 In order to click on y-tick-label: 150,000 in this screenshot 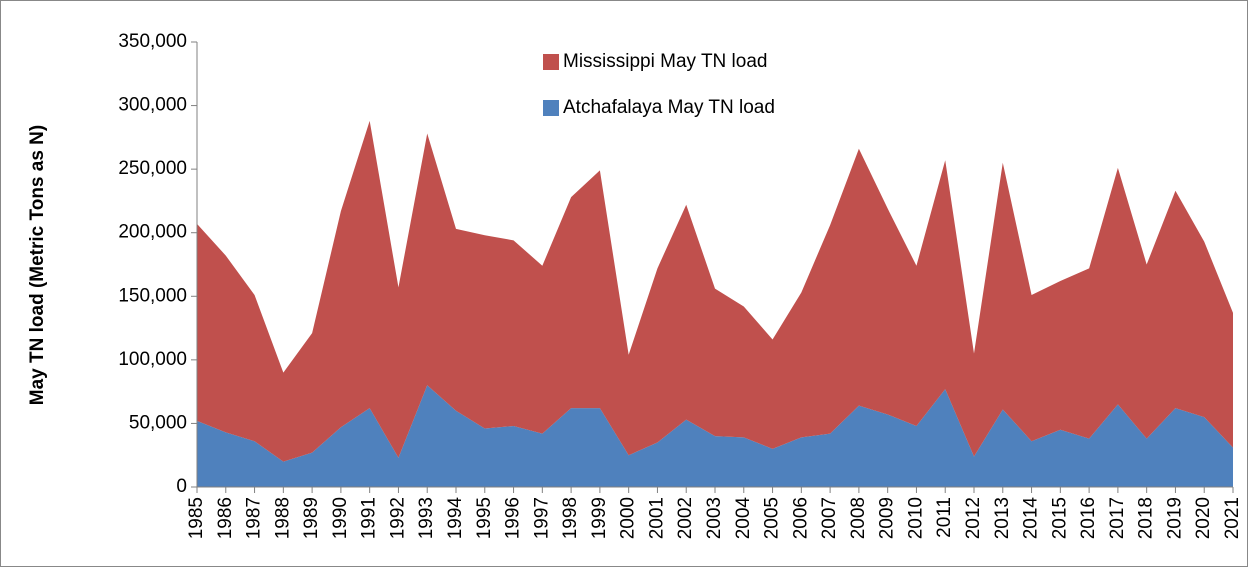, I will do `click(152, 295)`.